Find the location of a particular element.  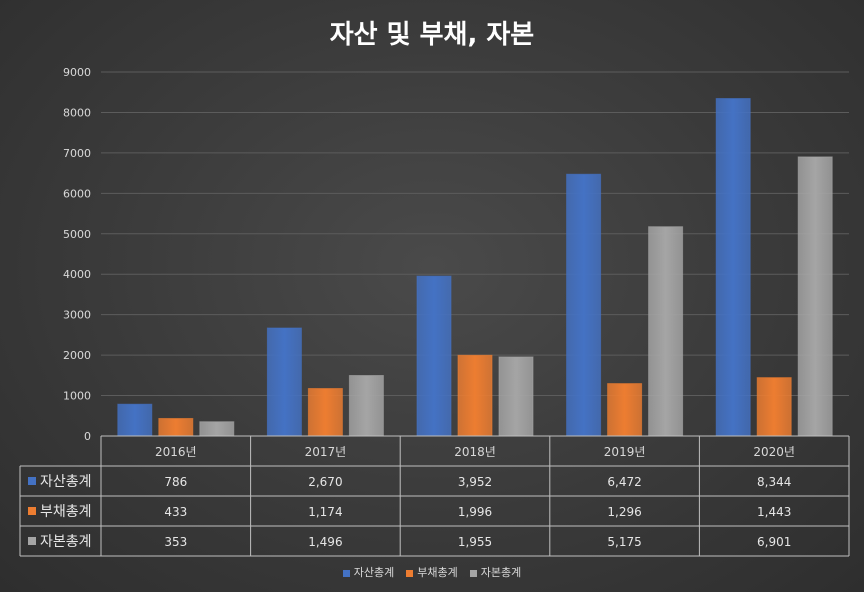

category-label: 2018년 is located at coordinates (475, 452).